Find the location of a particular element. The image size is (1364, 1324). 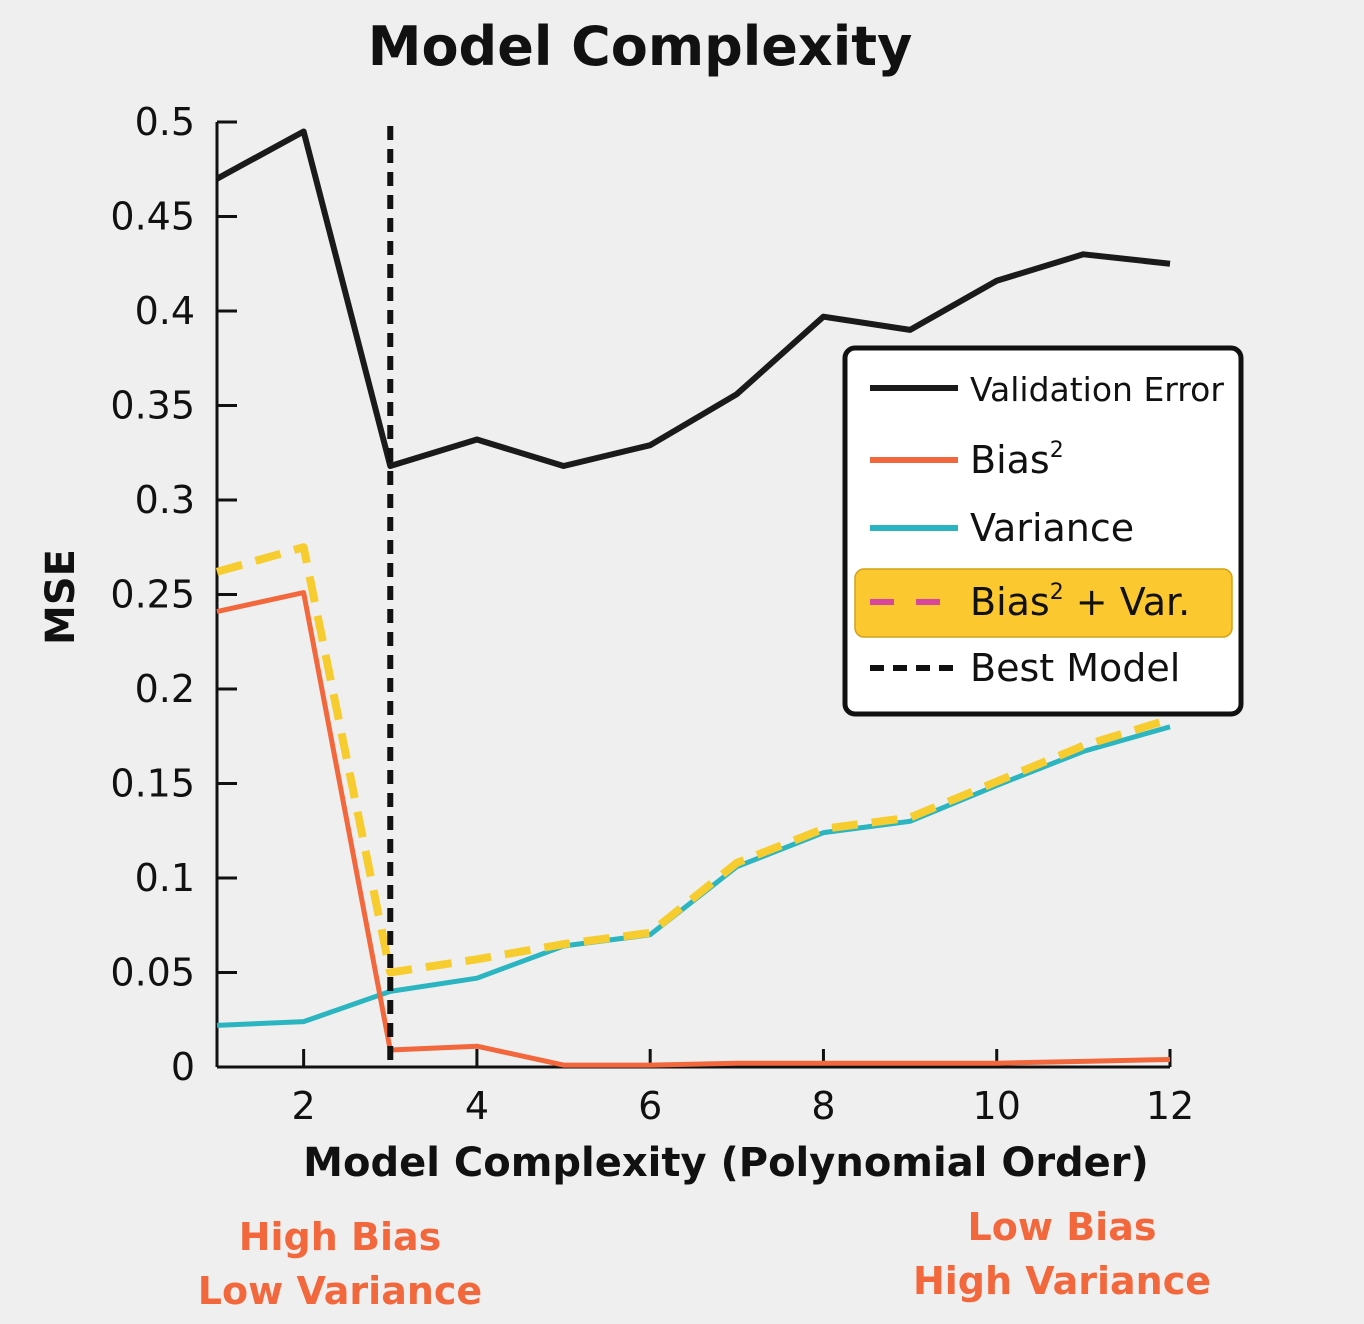

legend-label-1: Bias2 is located at coordinates (1017, 460).